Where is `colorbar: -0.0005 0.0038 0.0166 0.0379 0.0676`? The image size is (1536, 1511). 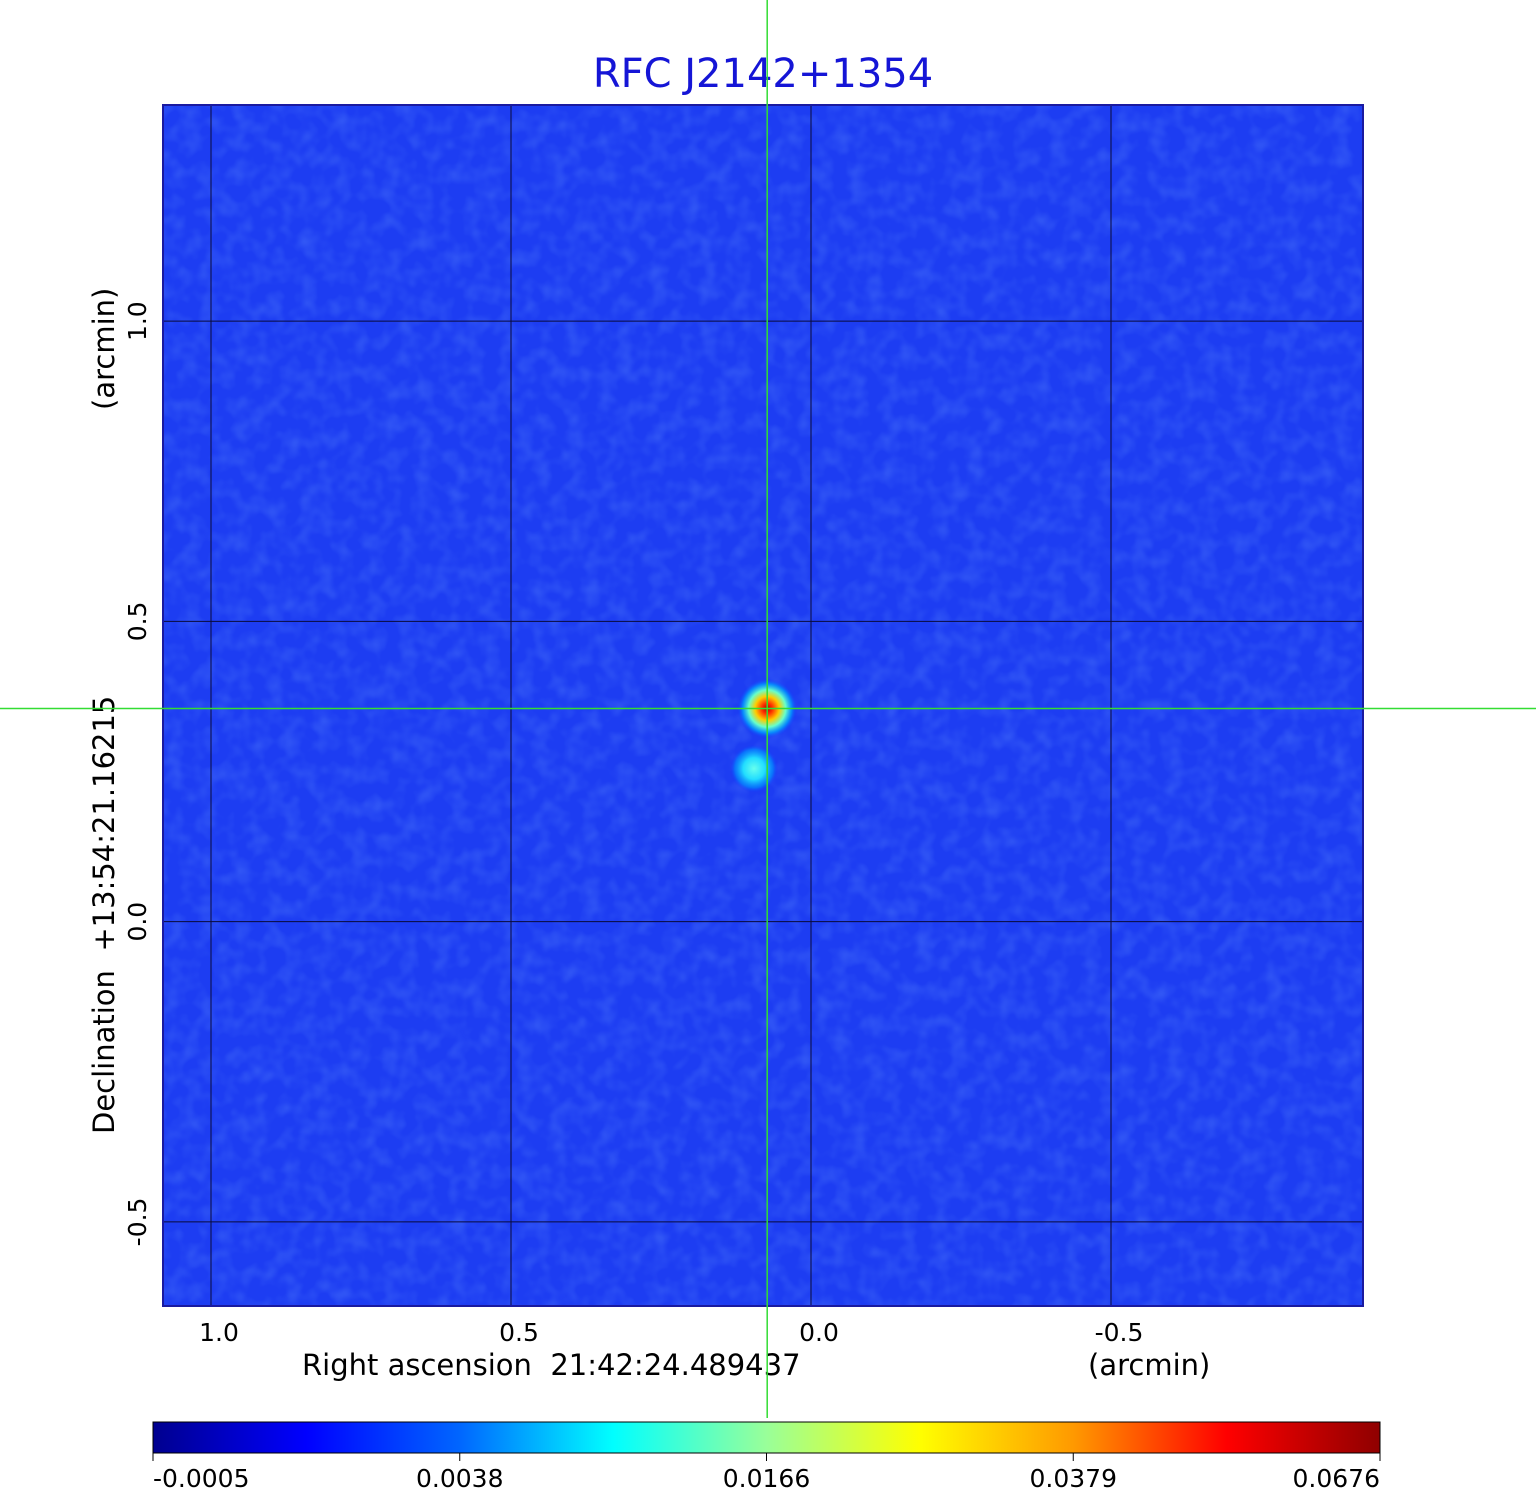
colorbar: -0.0005 0.0038 0.0166 0.0379 0.0676 is located at coordinates (766, 1457).